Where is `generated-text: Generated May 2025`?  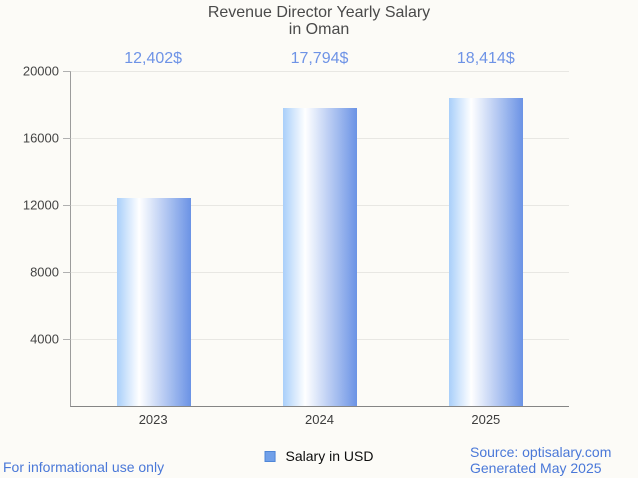 generated-text: Generated May 2025 is located at coordinates (536, 468).